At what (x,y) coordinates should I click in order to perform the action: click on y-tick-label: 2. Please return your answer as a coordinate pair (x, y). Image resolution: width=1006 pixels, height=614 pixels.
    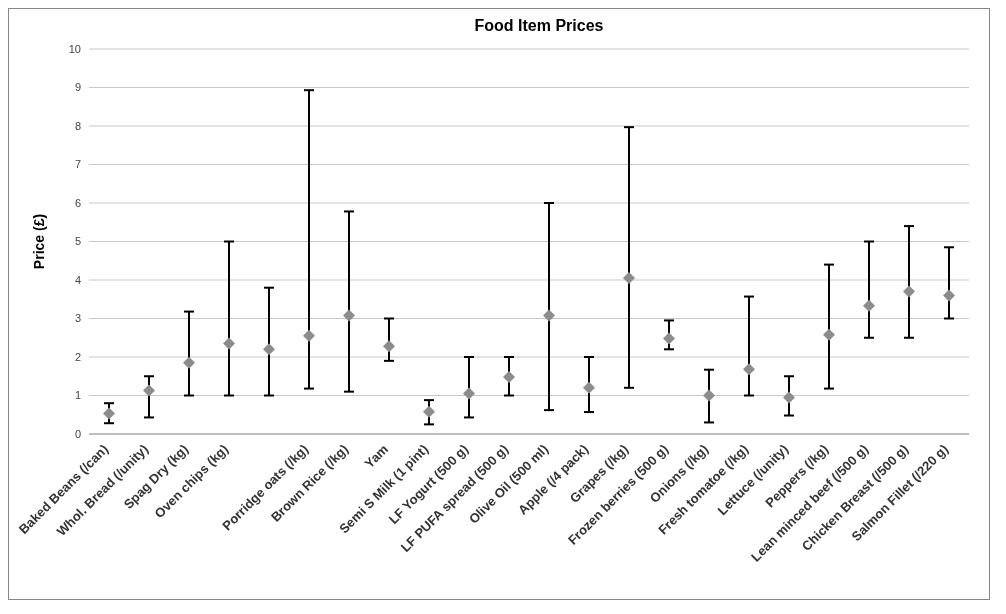
    Looking at the image, I should click on (77, 356).